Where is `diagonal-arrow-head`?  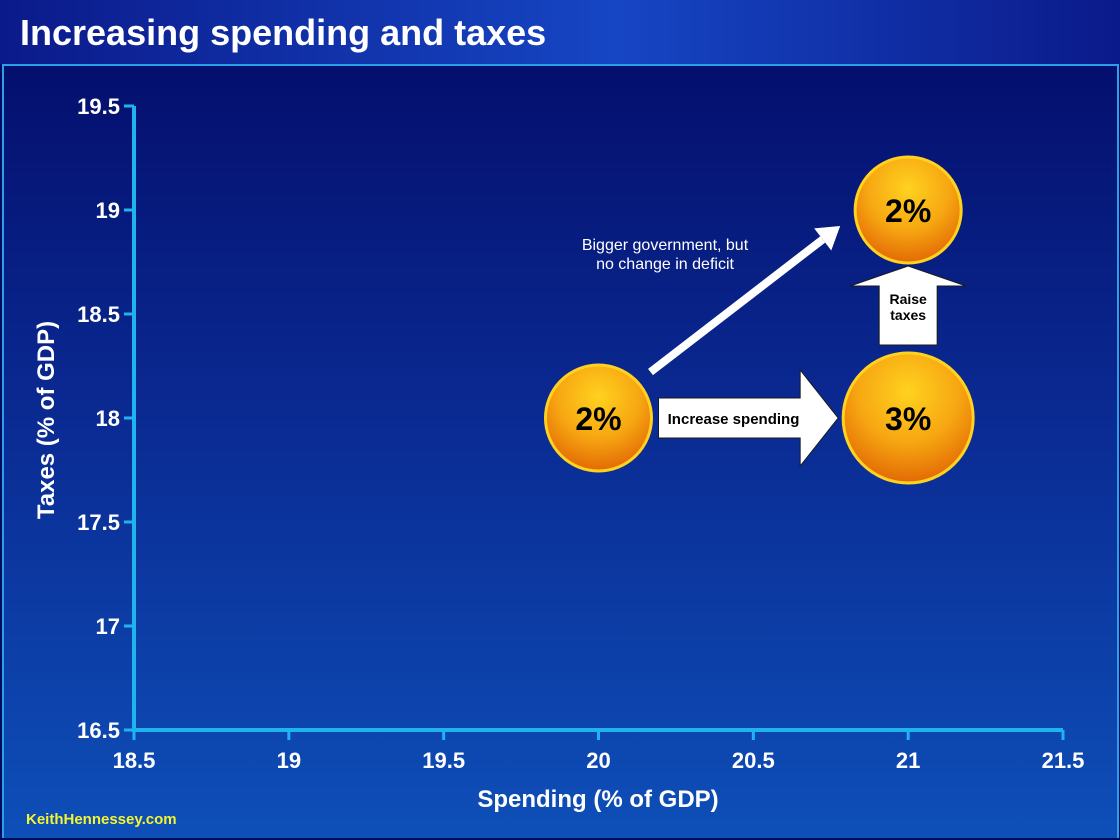
diagonal-arrow-head is located at coordinates (827, 238).